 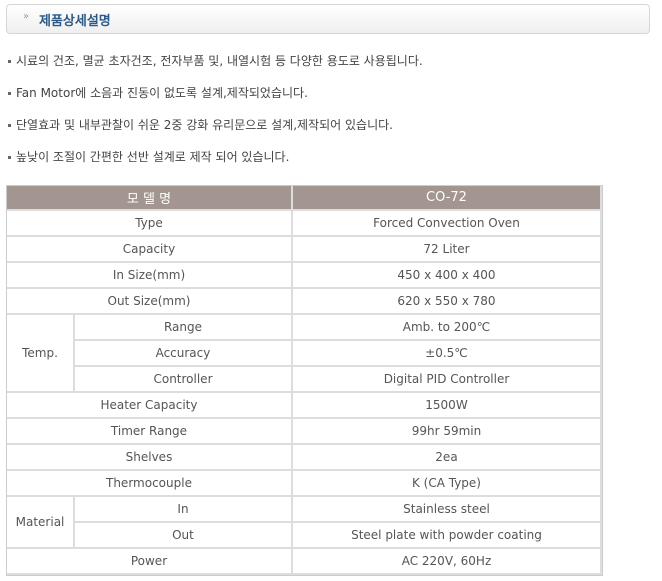 What do you see at coordinates (184, 380) in the screenshot?
I see `row-label: Controller` at bounding box center [184, 380].